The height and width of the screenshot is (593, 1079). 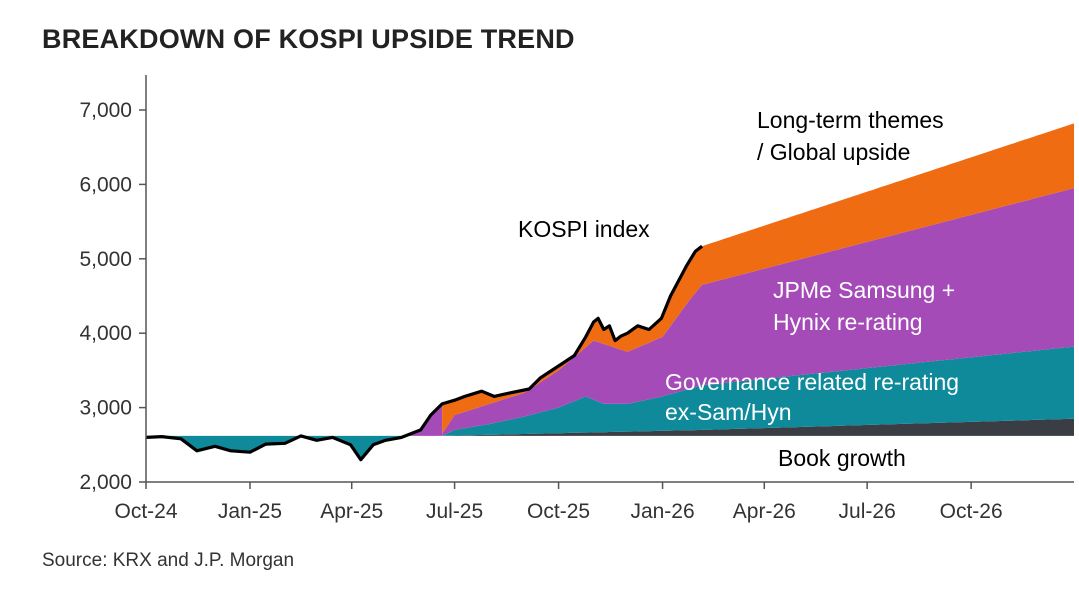 What do you see at coordinates (728, 412) in the screenshot?
I see `annotation-governance-line2: ex-Sam/Hyn` at bounding box center [728, 412].